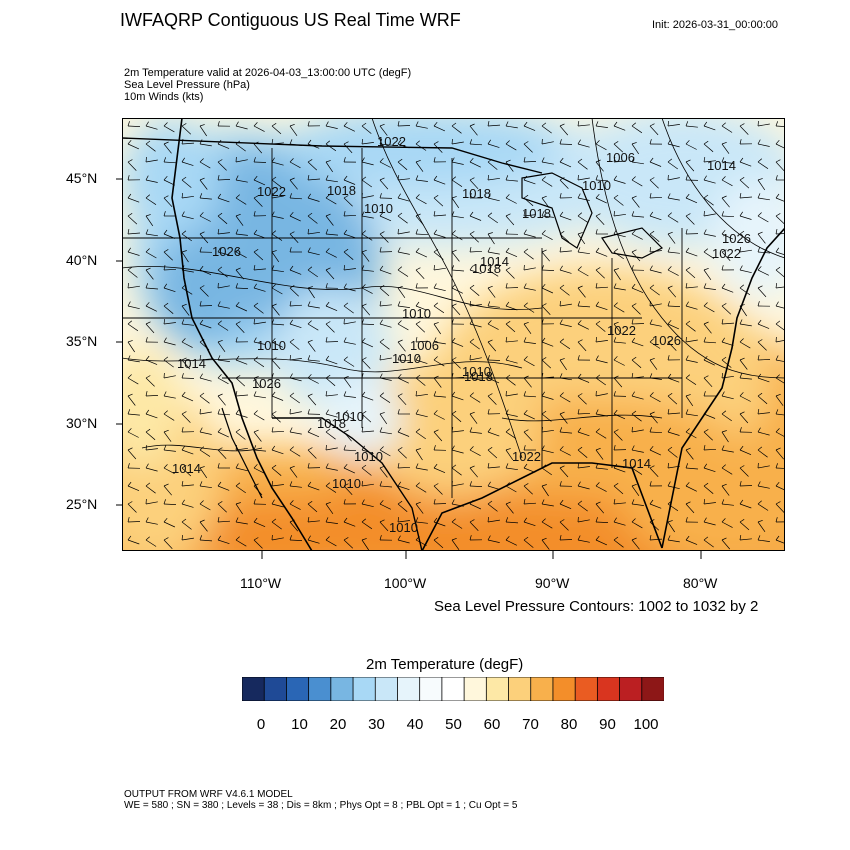  Describe the element at coordinates (191, 363) in the screenshot. I see `contour-label: 1014` at that location.